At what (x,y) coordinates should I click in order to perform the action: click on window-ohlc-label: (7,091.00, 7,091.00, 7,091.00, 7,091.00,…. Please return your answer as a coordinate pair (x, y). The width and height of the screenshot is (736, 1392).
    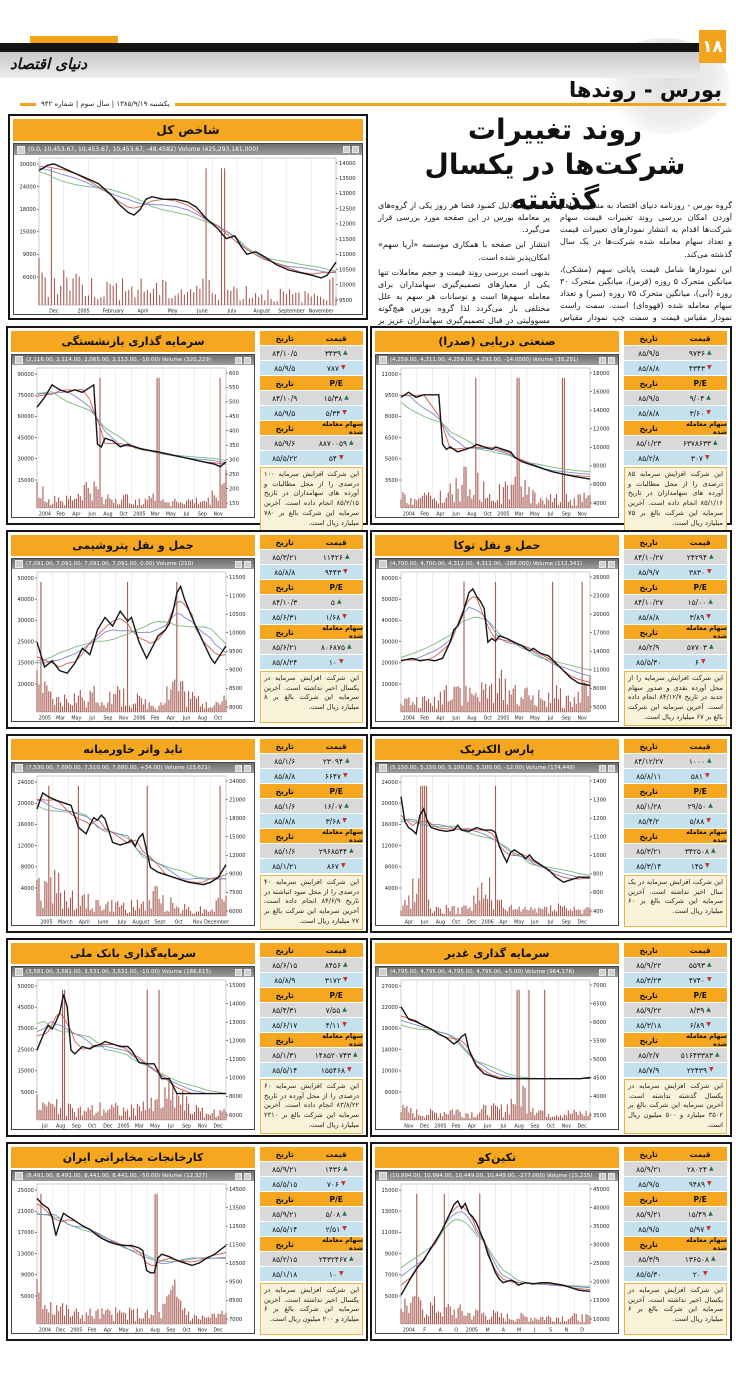
    Looking at the image, I should click on (110, 564).